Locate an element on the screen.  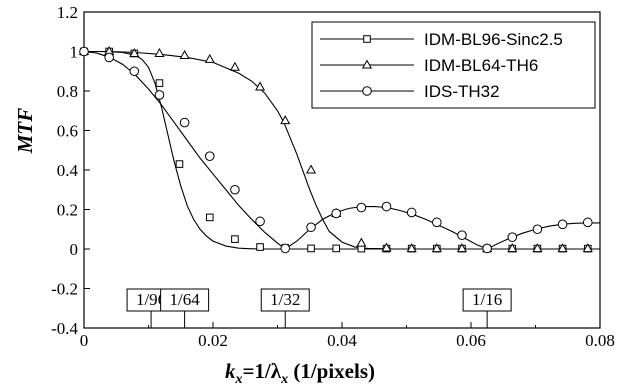
y-tick-label: 1.2 is located at coordinates (67, 12).